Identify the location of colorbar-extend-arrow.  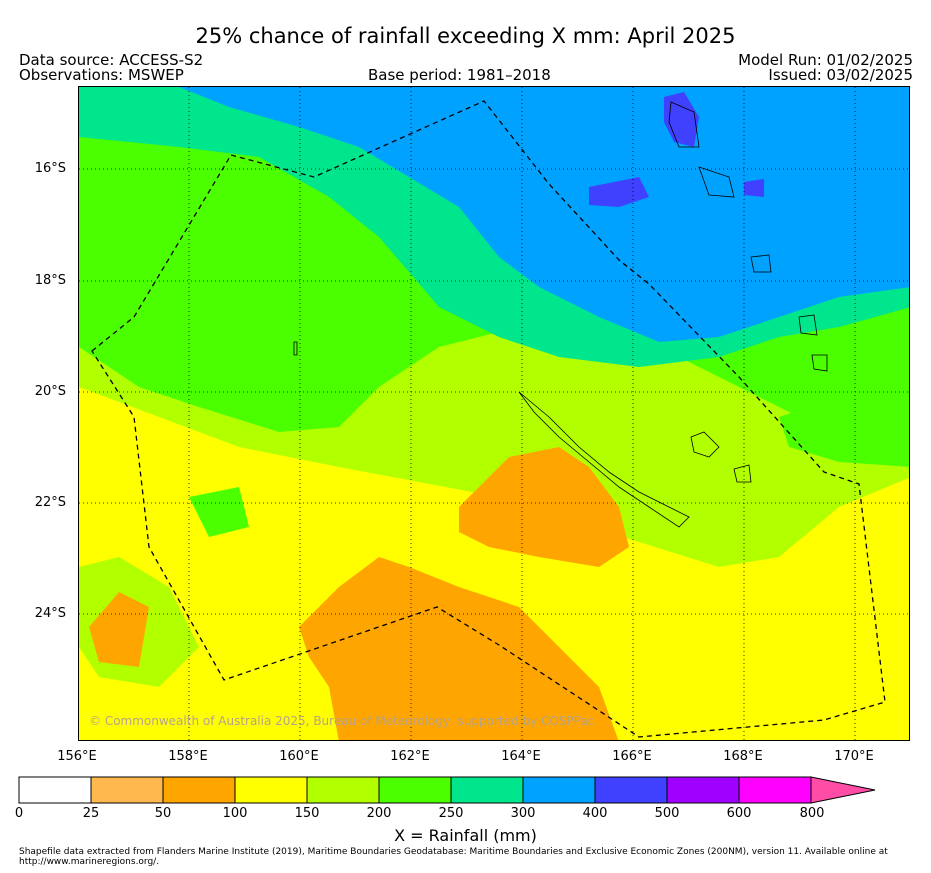
(843, 790).